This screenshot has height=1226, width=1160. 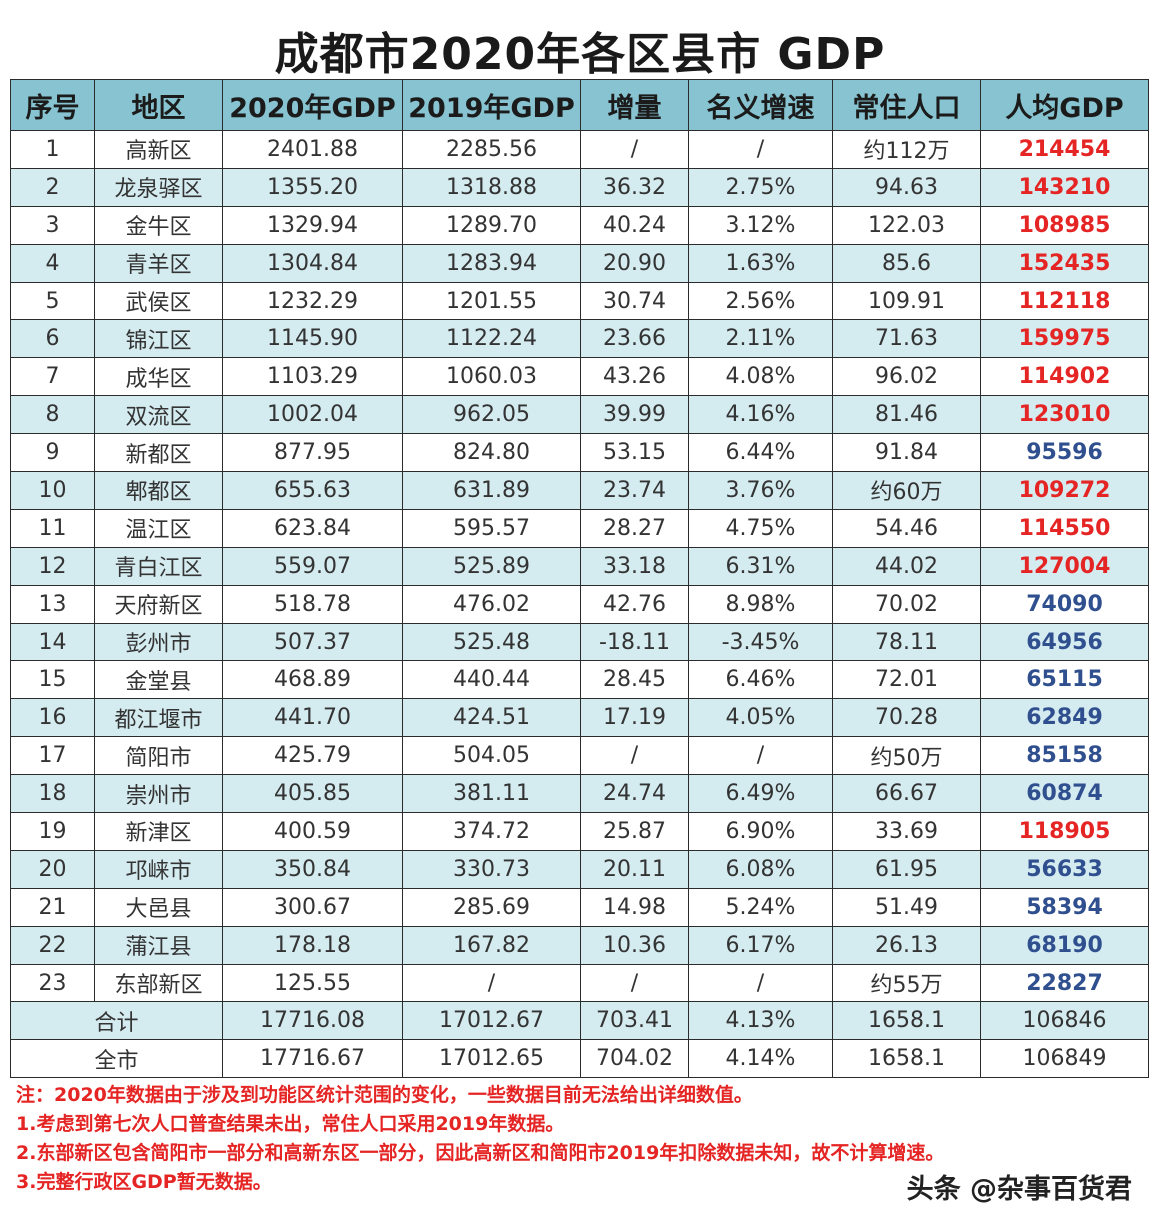 I want to click on header-per-capita-gdp: 人均GDP, so click(x=1064, y=105).